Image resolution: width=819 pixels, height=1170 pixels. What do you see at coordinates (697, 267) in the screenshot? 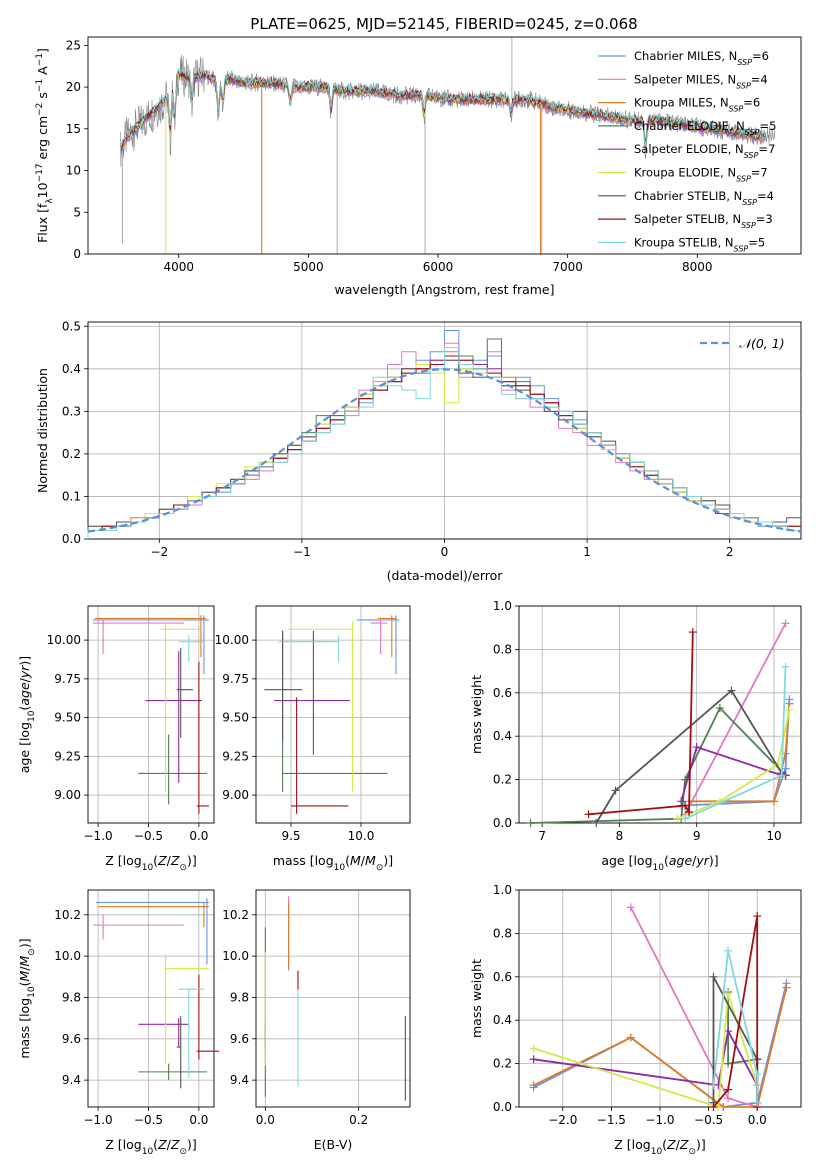
I see `x-tick-label: 8000` at bounding box center [697, 267].